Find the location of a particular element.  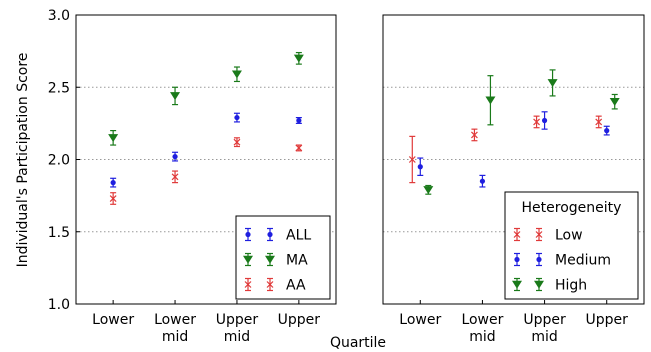

y-tick-label: 2.5 is located at coordinates (59, 88).